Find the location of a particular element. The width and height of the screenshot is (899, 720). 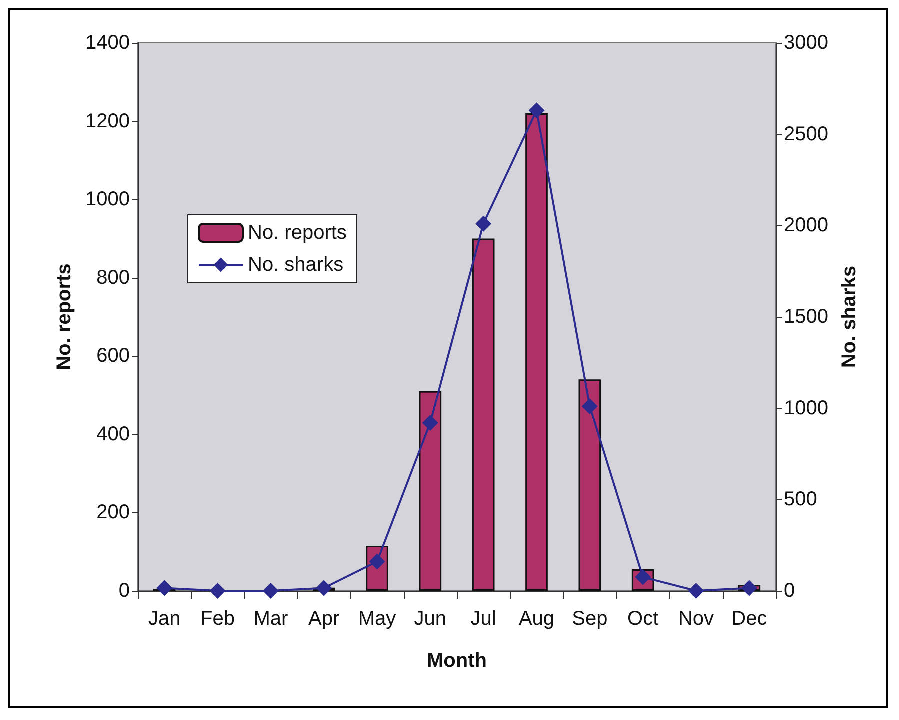

x-tick-label: Sep is located at coordinates (590, 619).